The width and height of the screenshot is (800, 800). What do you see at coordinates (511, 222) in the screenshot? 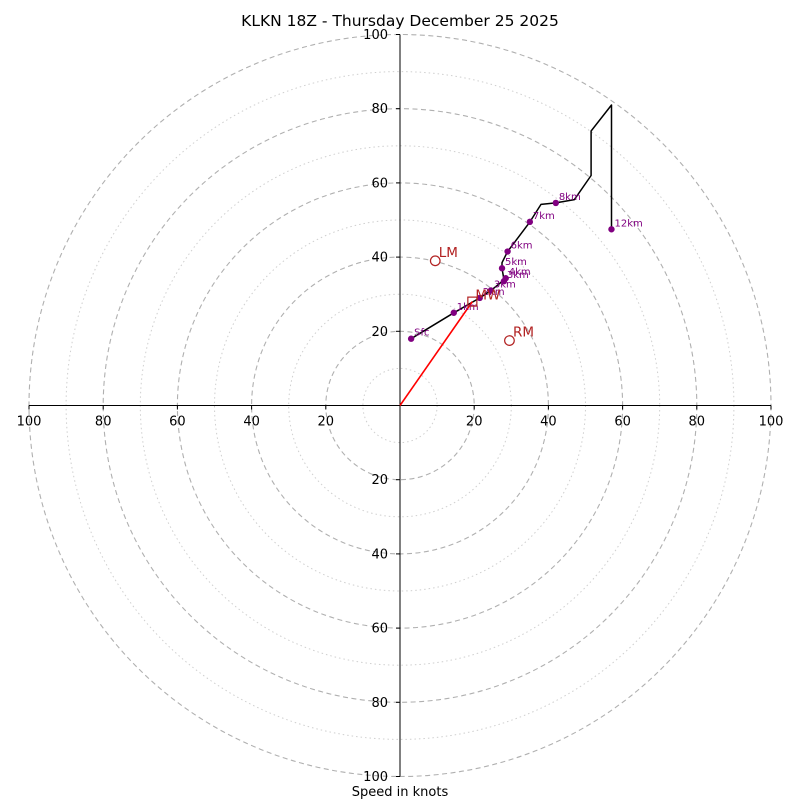
I see `hodograph-trace-line` at bounding box center [511, 222].